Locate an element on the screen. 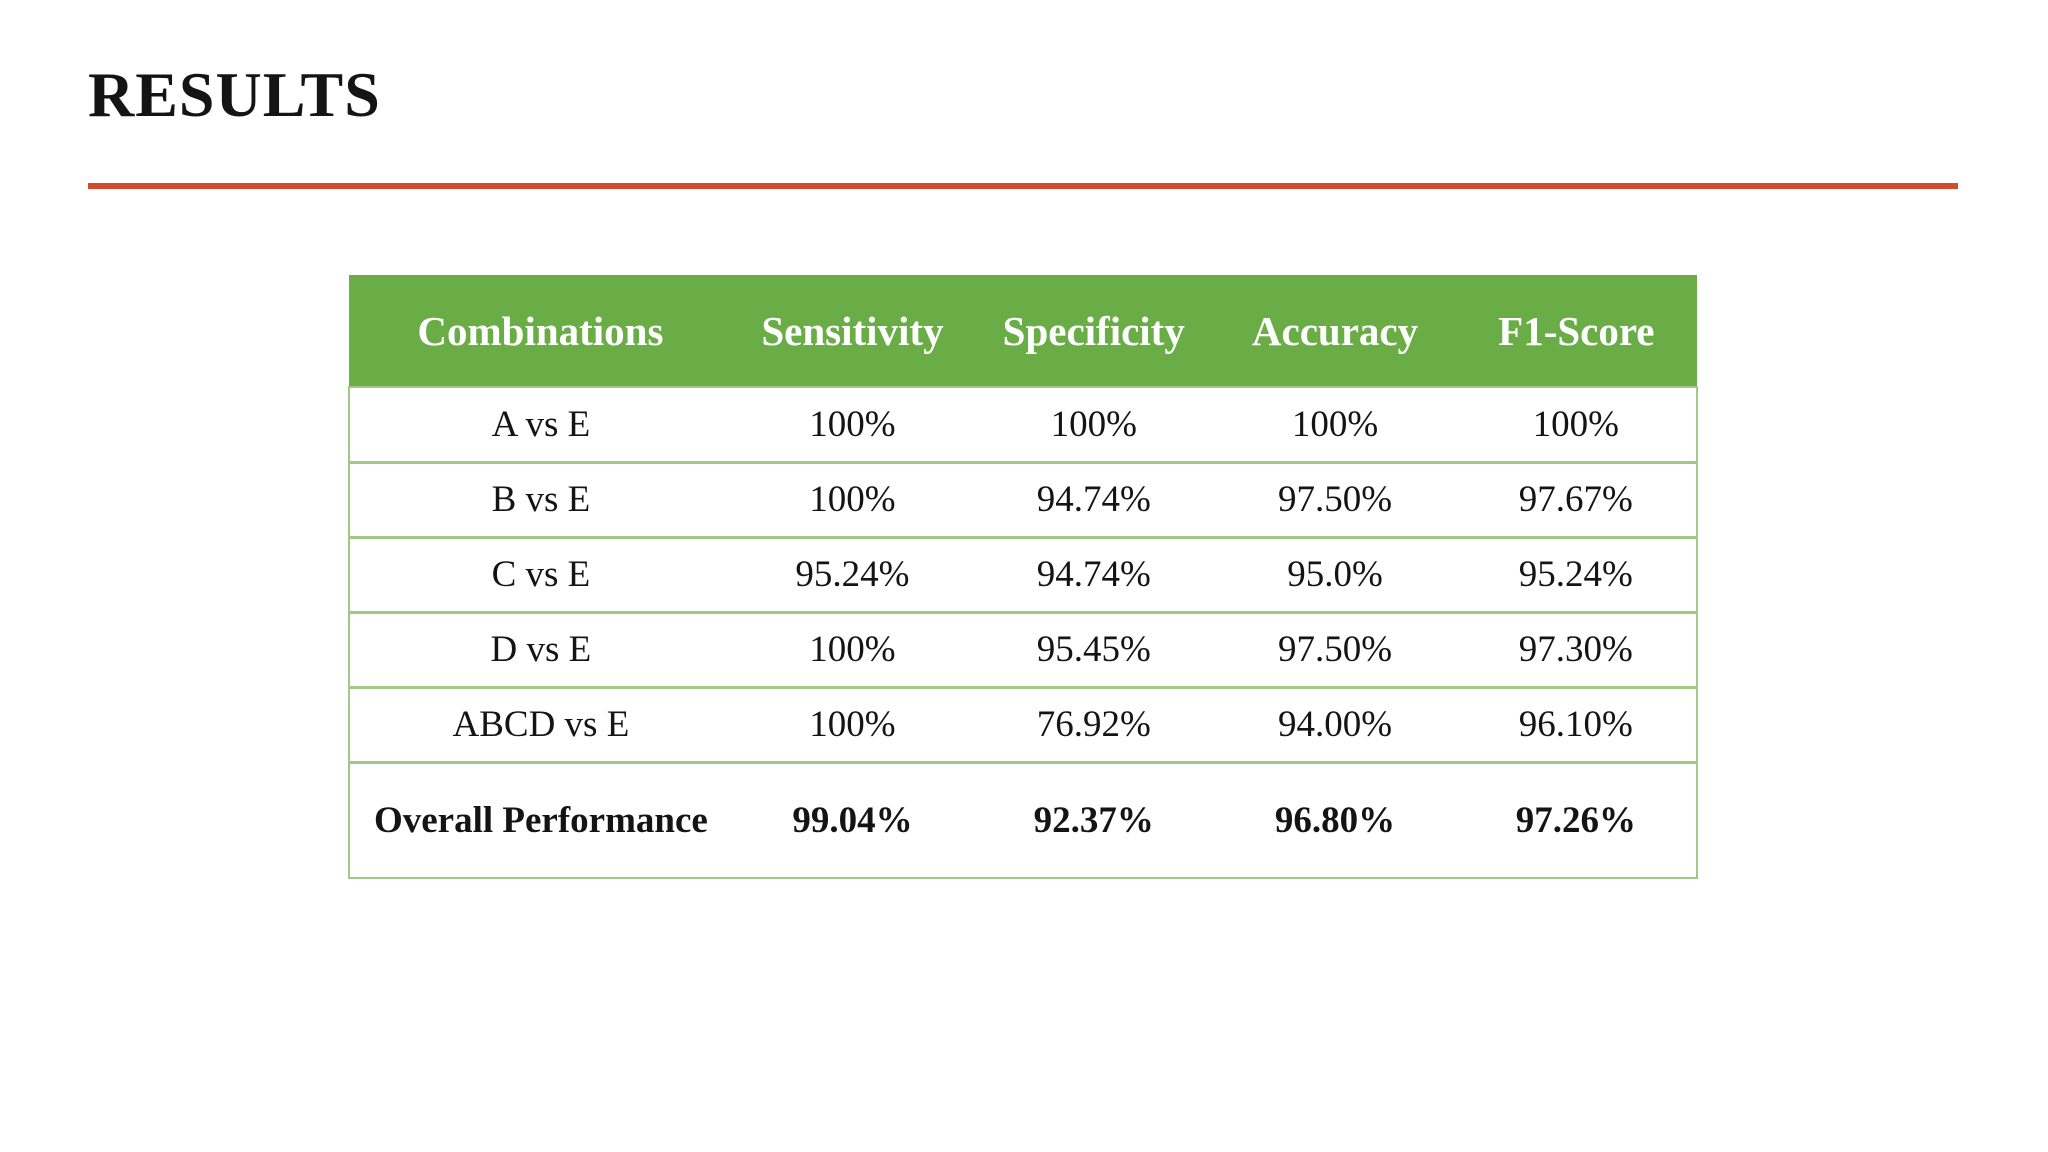  metric-value-cell: 99.04% is located at coordinates (852, 819).